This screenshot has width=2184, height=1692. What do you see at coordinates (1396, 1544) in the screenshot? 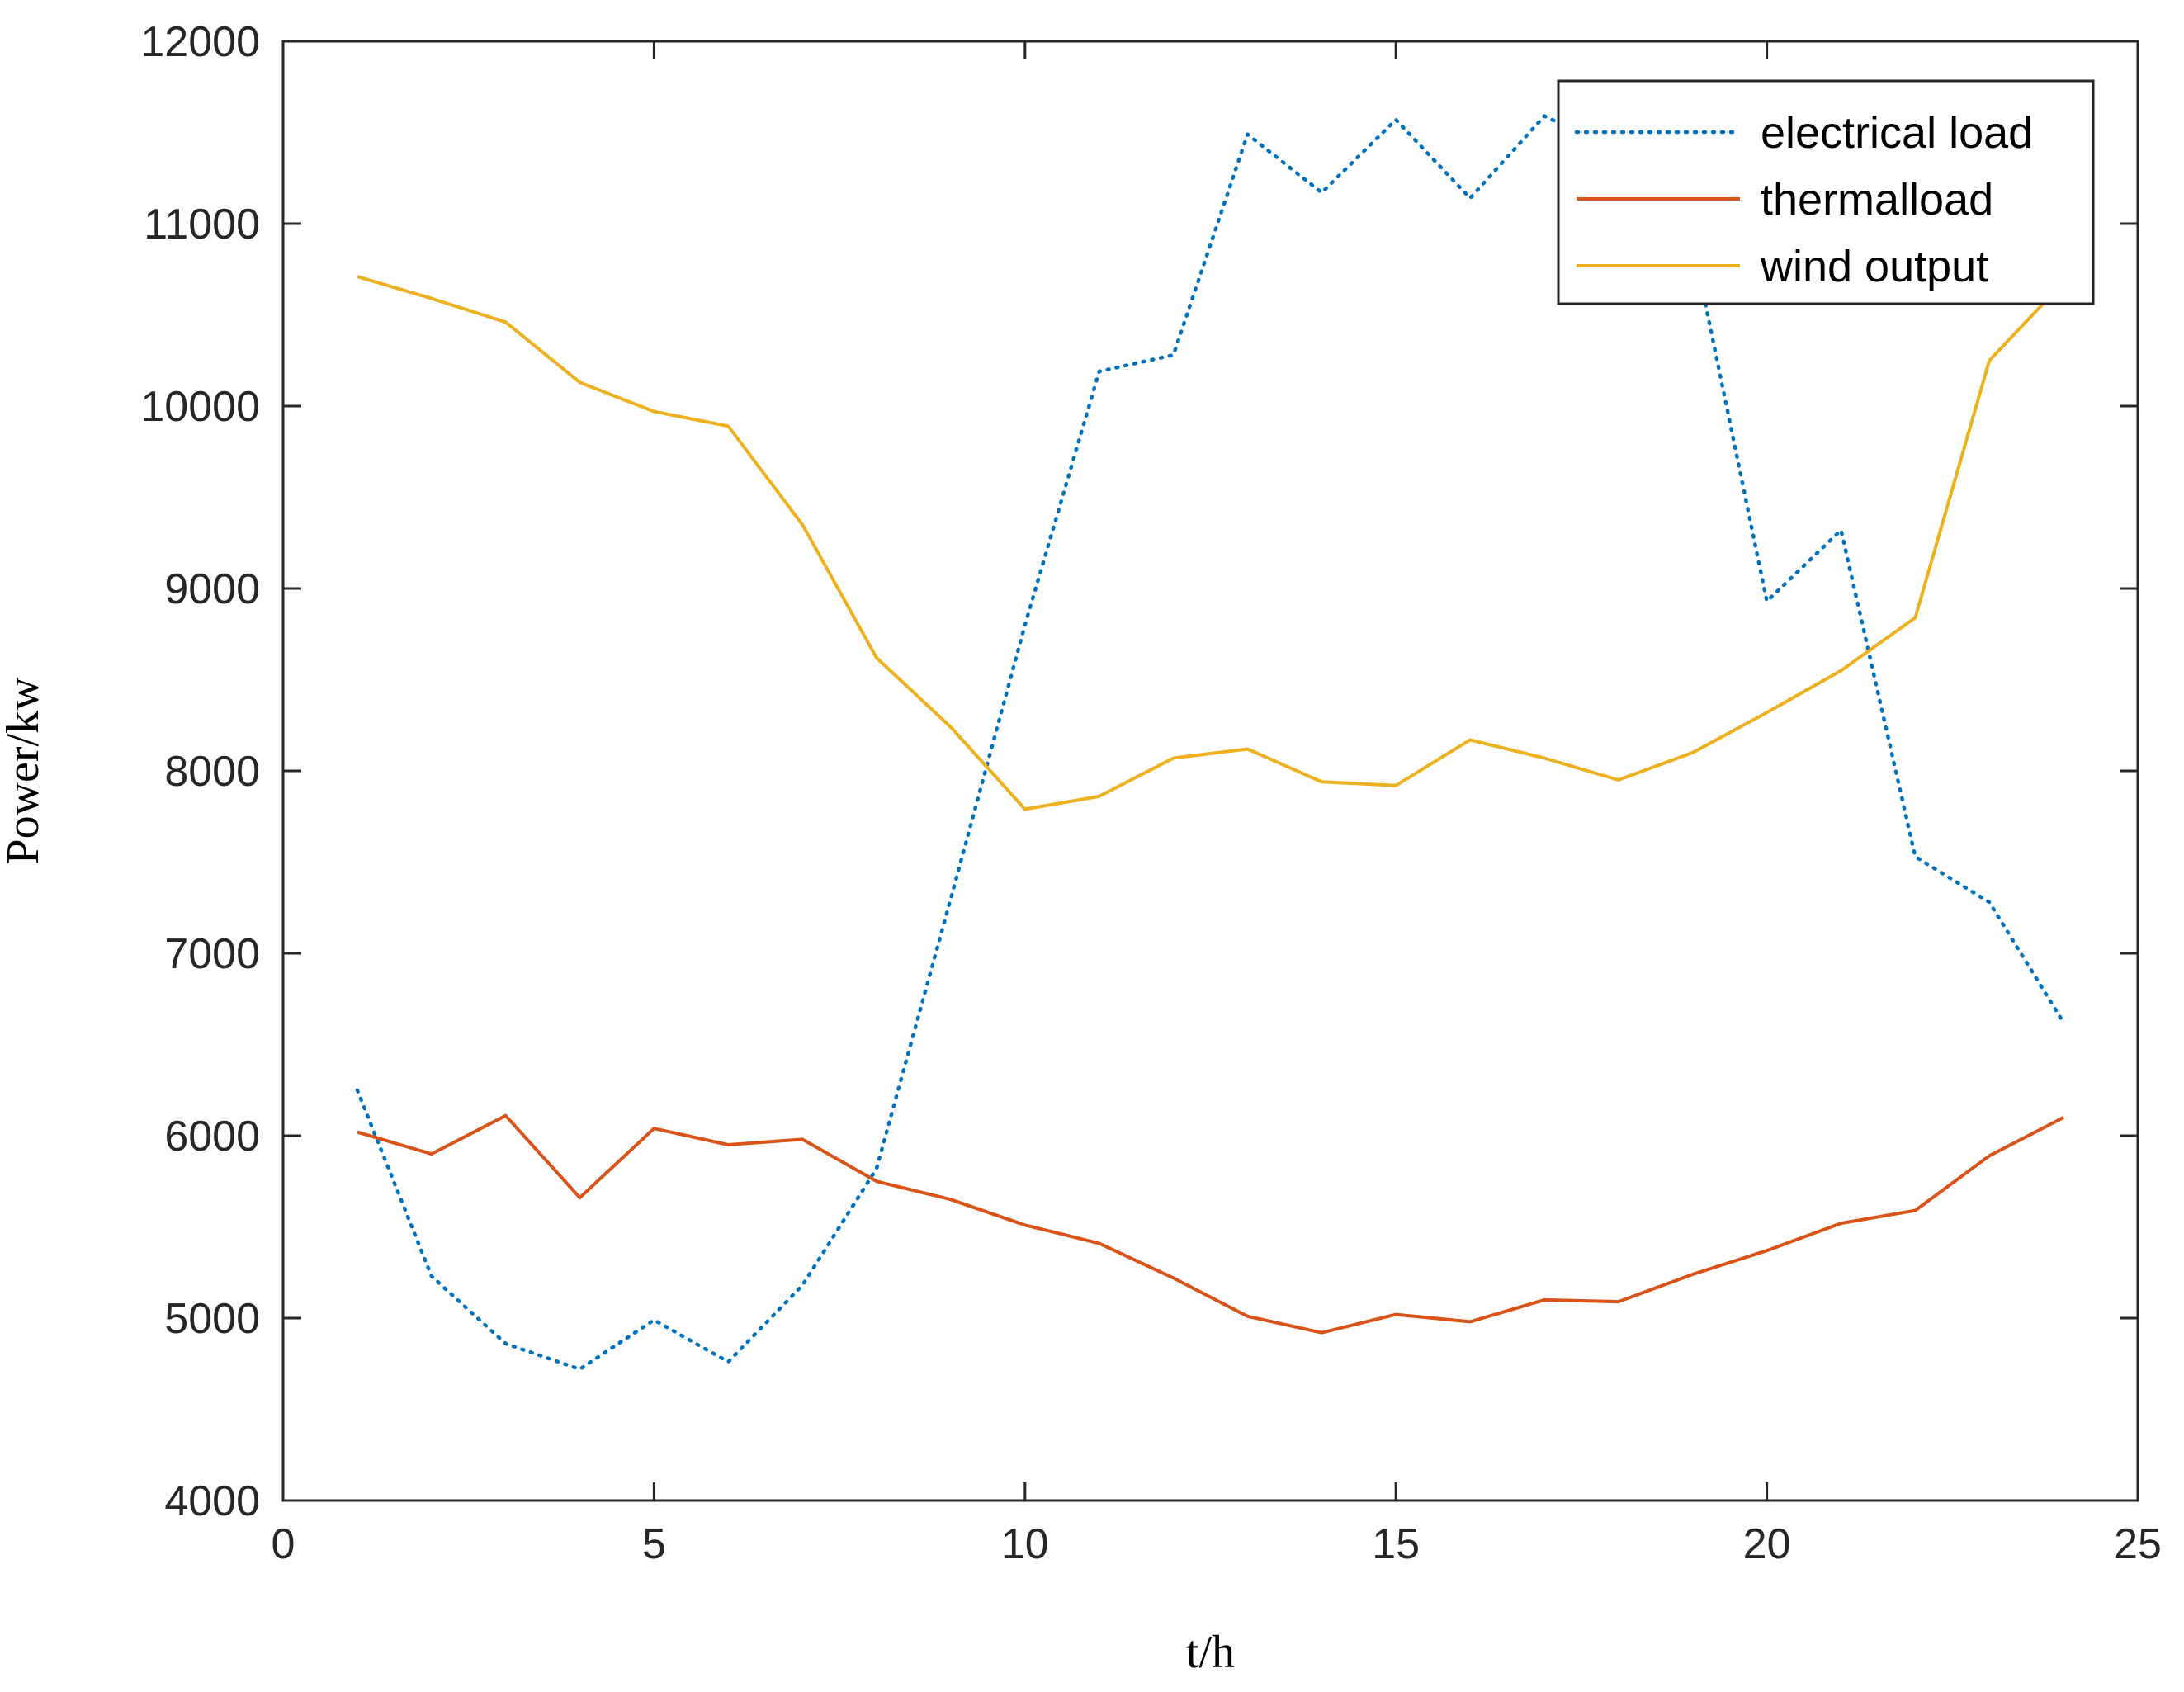
I see `x-tick-label: 15` at bounding box center [1396, 1544].